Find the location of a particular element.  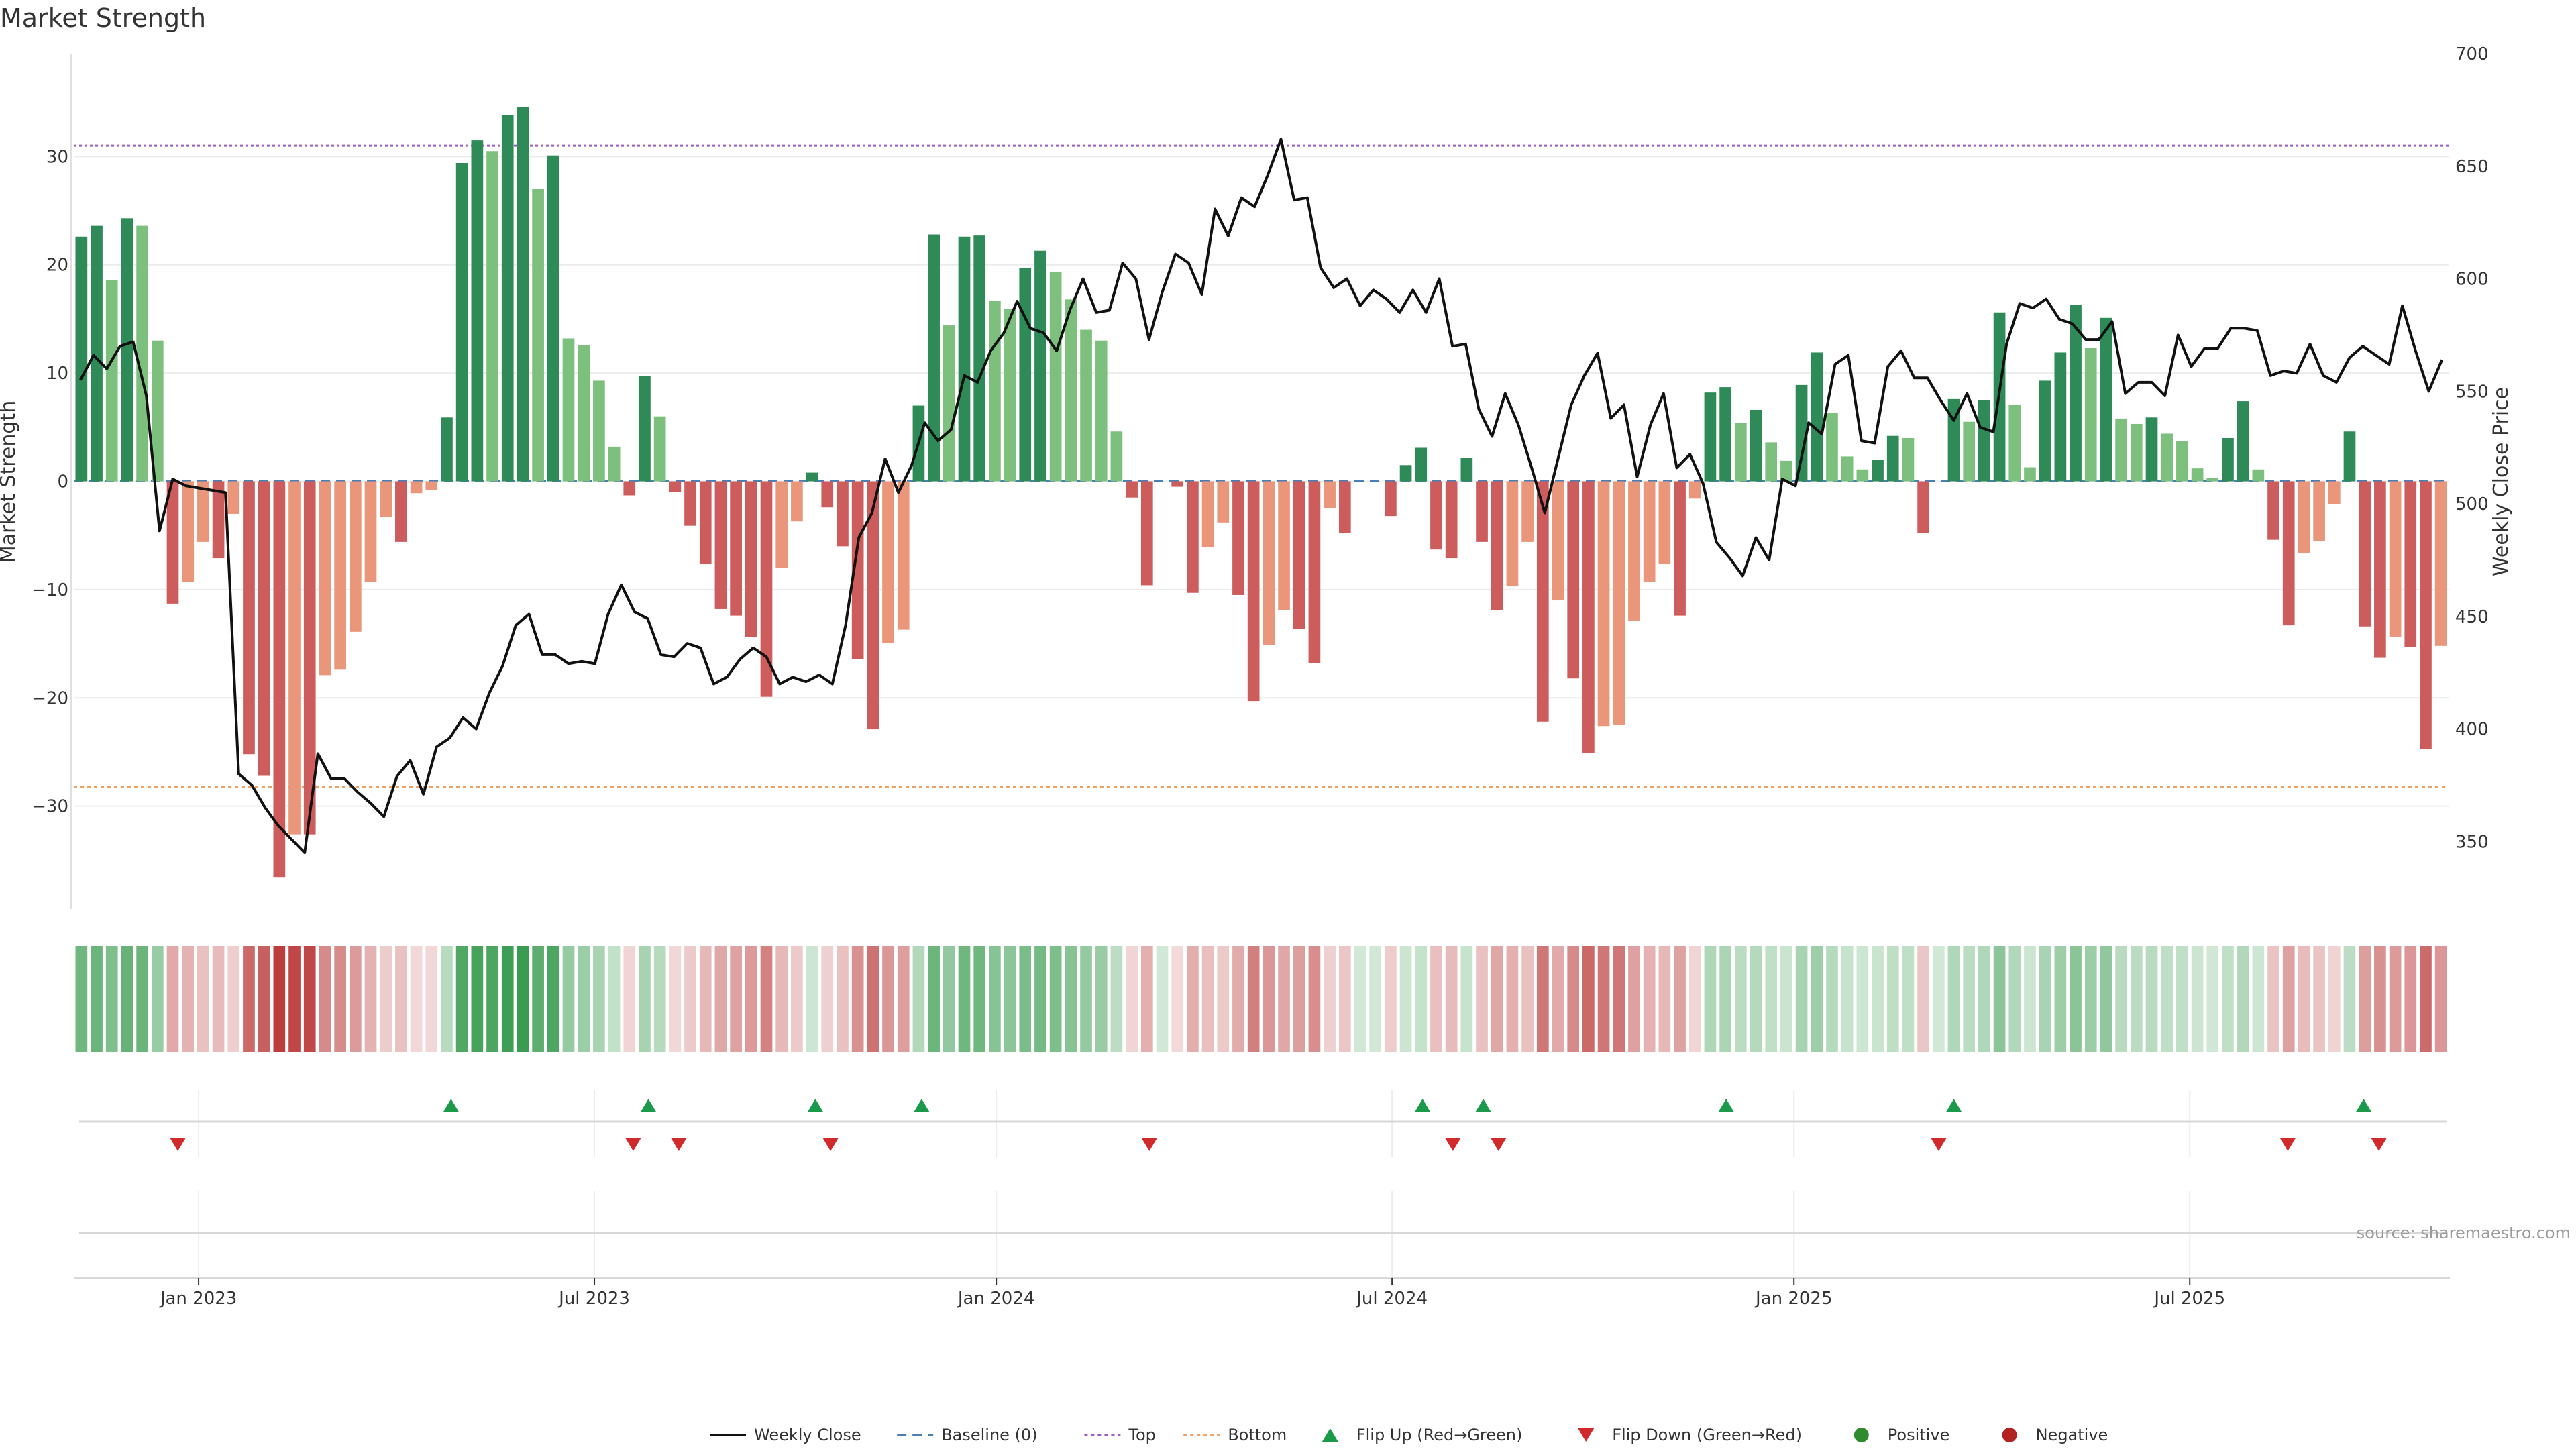

legend-item: Top is located at coordinates (1120, 1435).